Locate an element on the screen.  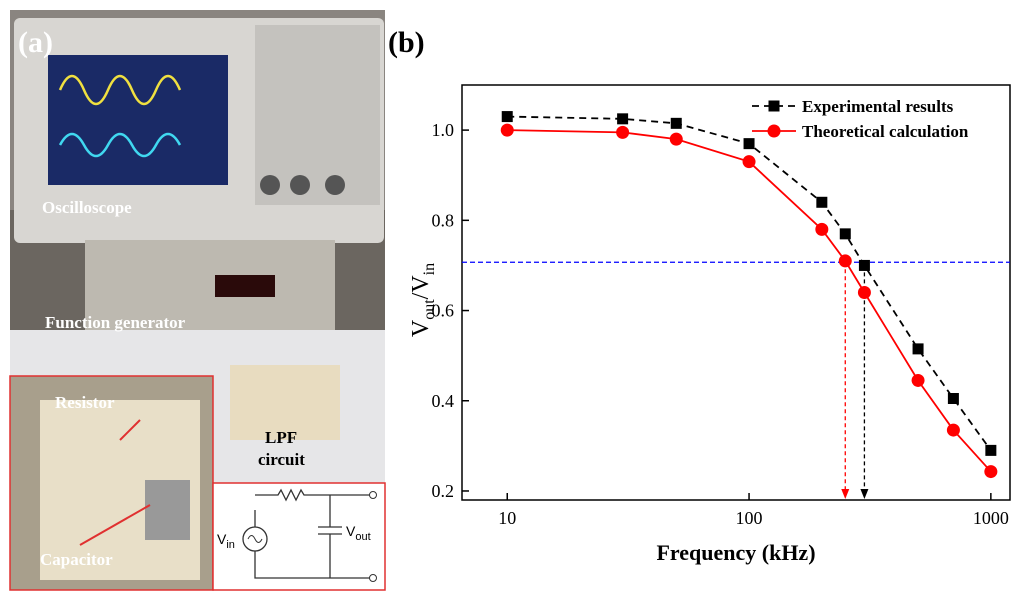
vin-label: Vin is located at coordinates (226, 541).